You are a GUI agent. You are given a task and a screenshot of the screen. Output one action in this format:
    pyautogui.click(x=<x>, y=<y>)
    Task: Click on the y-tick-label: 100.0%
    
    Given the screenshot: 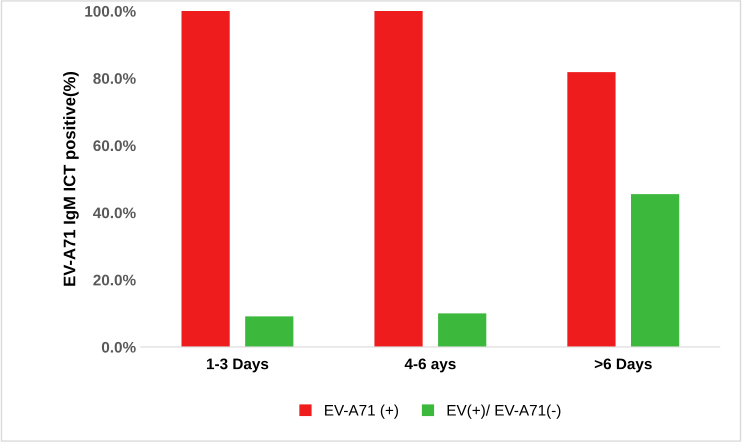 What is the action you would take?
    pyautogui.click(x=110, y=11)
    